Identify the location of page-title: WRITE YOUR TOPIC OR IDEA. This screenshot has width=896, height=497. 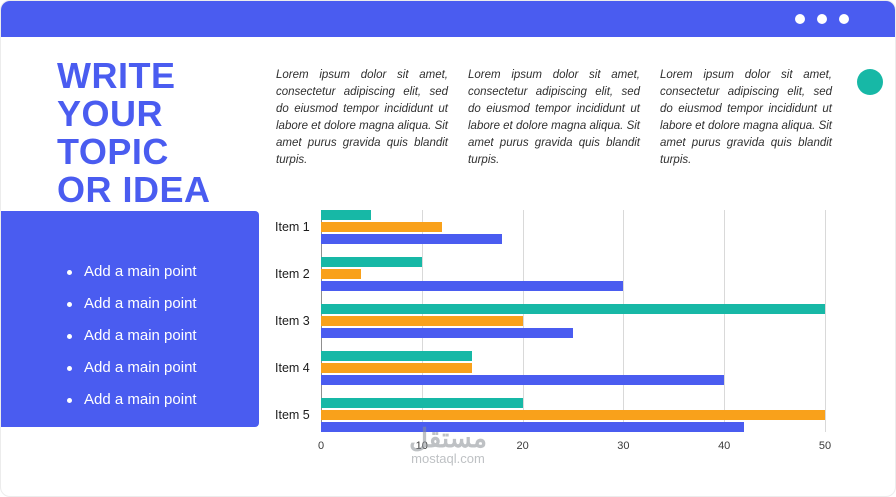
(134, 133).